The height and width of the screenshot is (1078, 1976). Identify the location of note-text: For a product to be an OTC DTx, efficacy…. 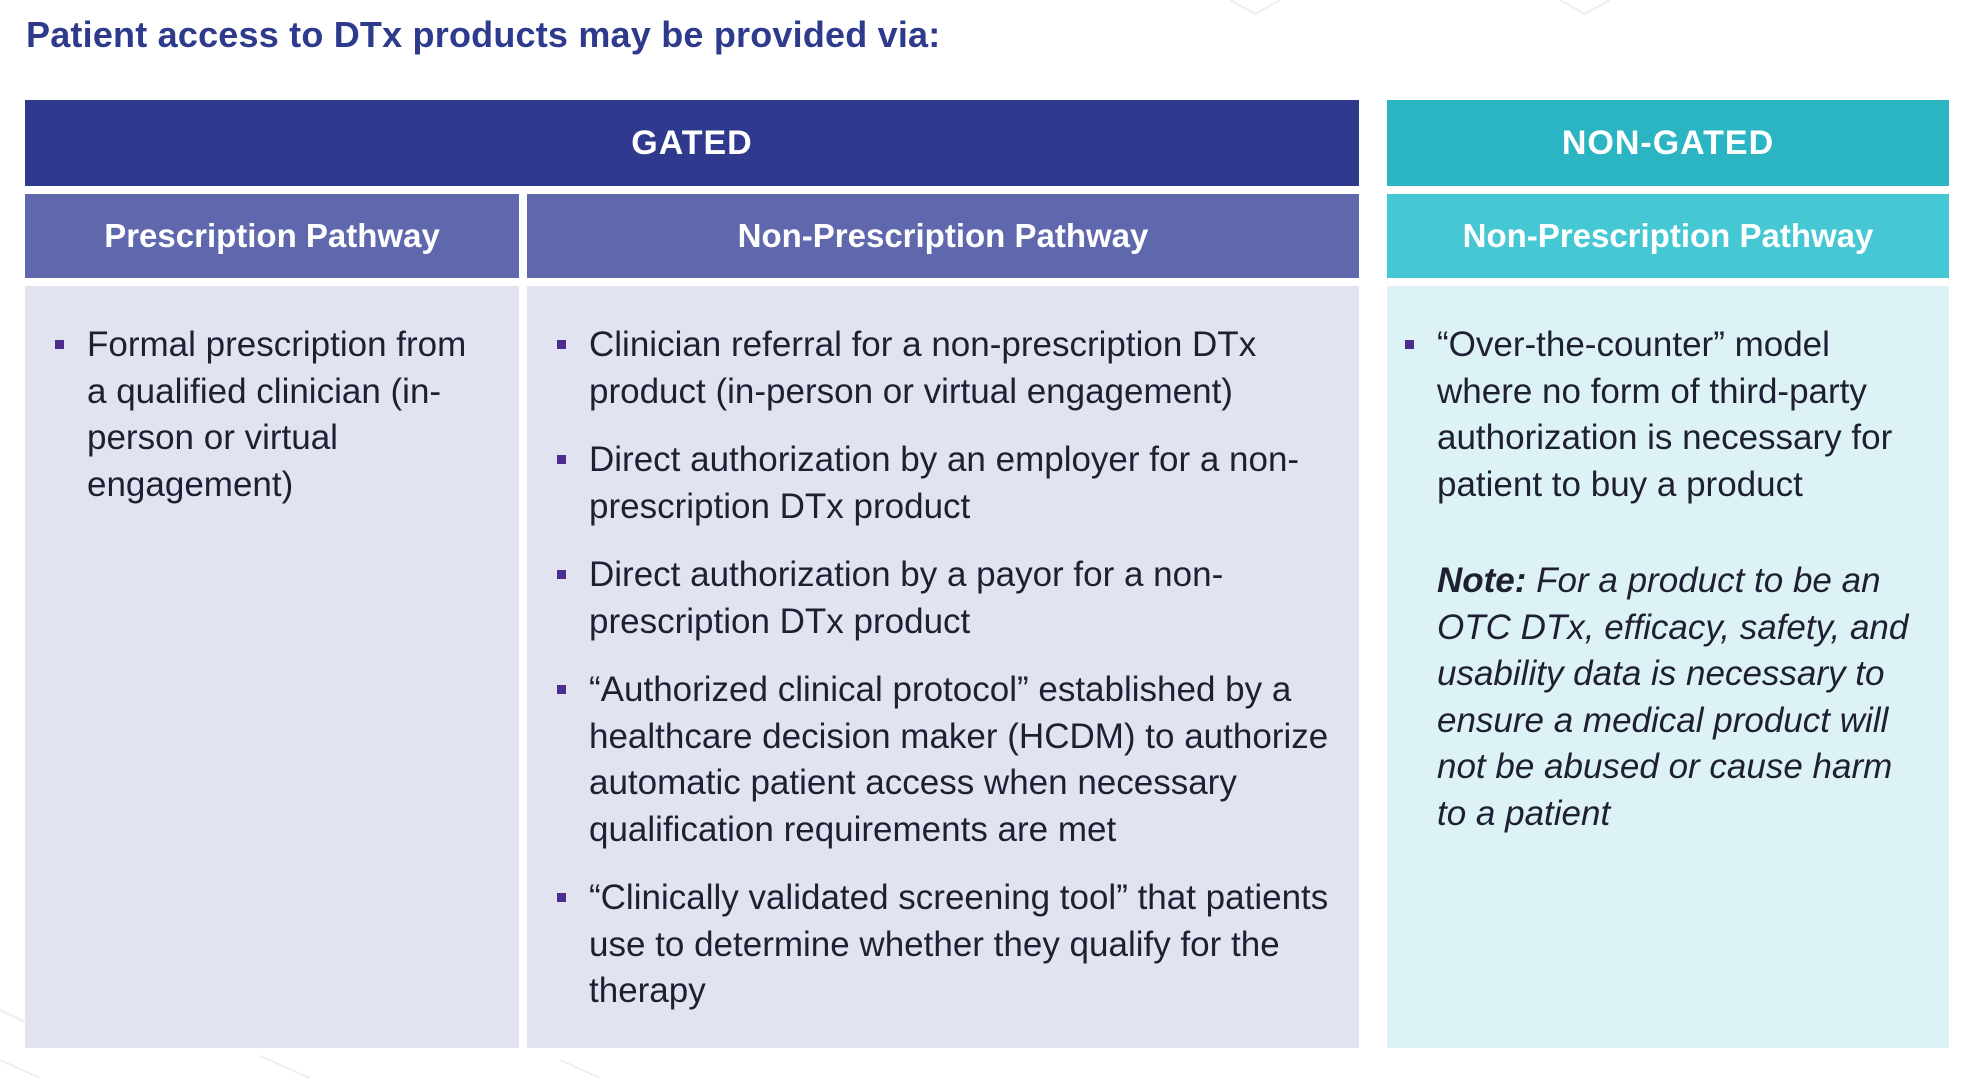
(1673, 697).